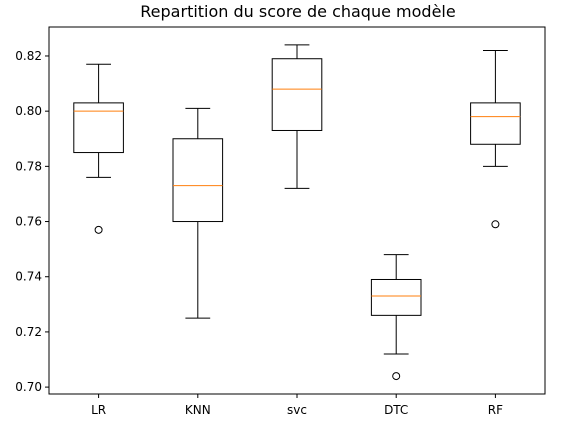  I want to click on y-tick-label: 0.74, so click(28, 277).